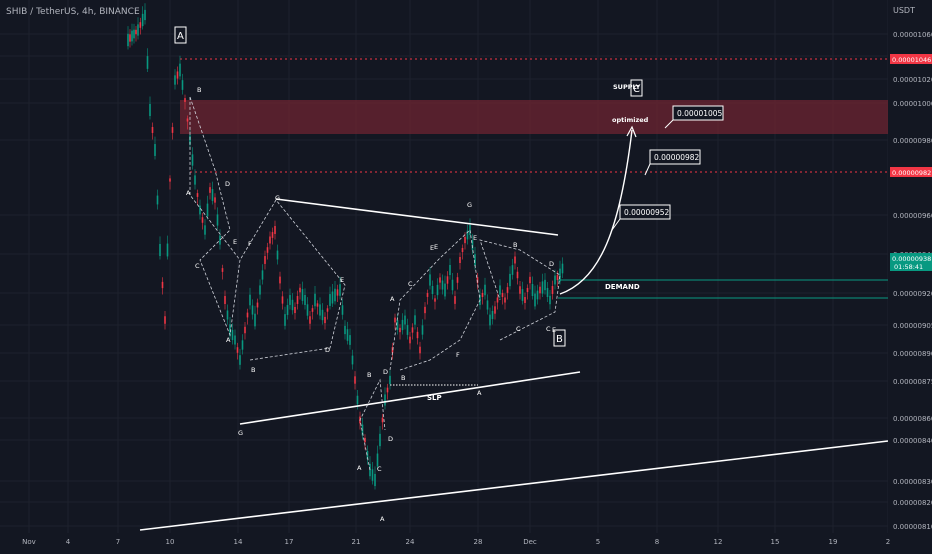  Describe the element at coordinates (530, 542) in the screenshot. I see `x-tick-label: Dec` at that location.